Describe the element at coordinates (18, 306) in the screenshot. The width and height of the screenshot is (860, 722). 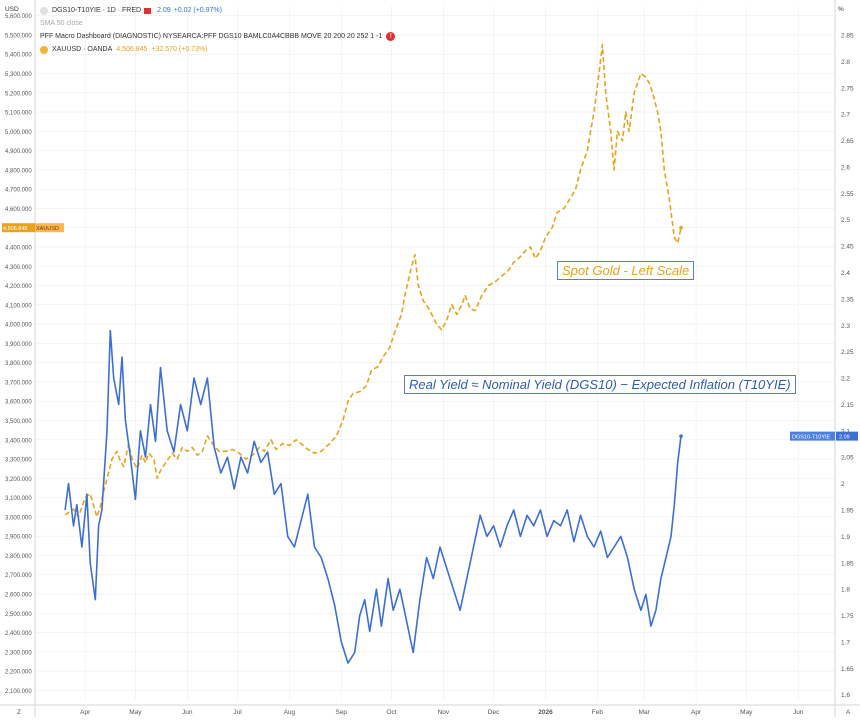
I see `left-tick-label: 4,100.000` at that location.